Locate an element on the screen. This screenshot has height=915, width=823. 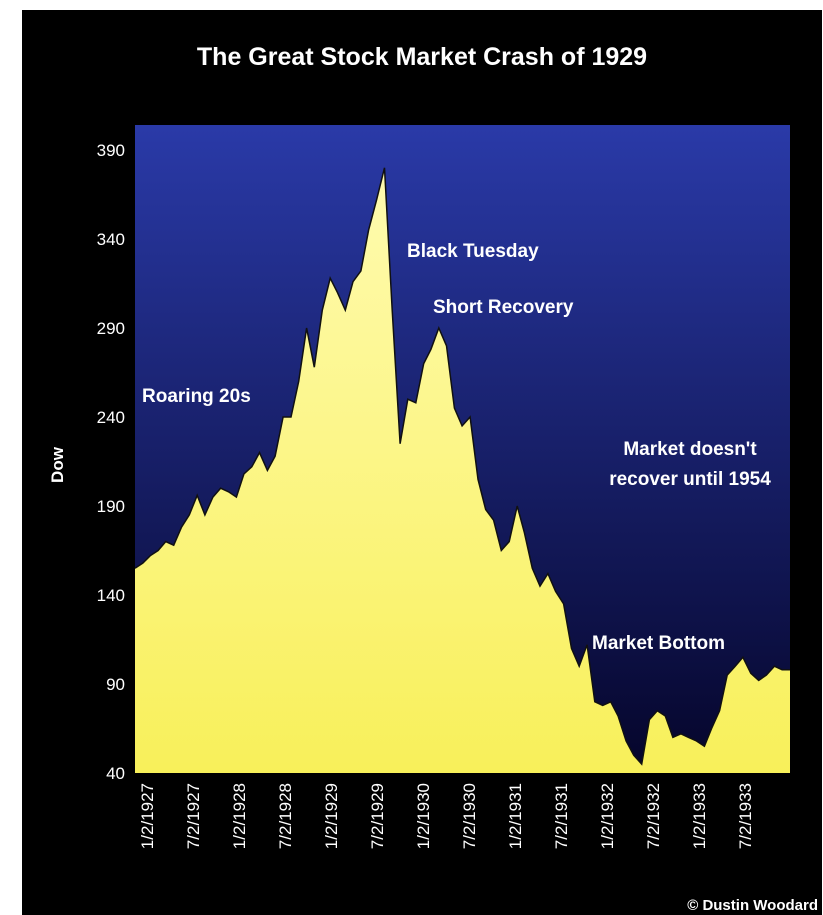
x-tick-label: 1/2/1928 is located at coordinates (239, 816).